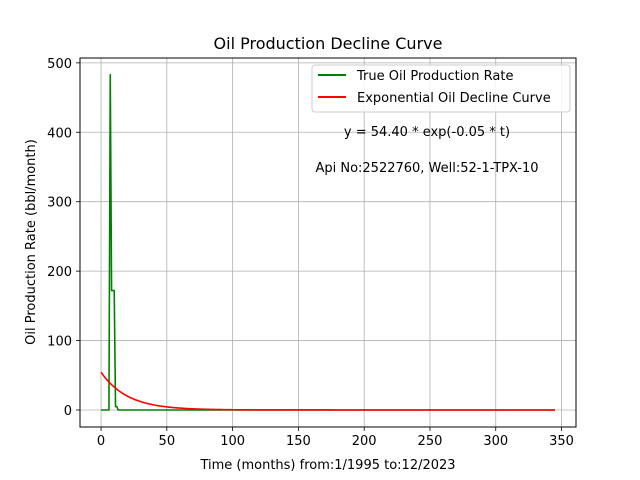 The width and height of the screenshot is (640, 480). I want to click on legend-label-decline-curve: Exponential Oil Decline Curve, so click(454, 98).